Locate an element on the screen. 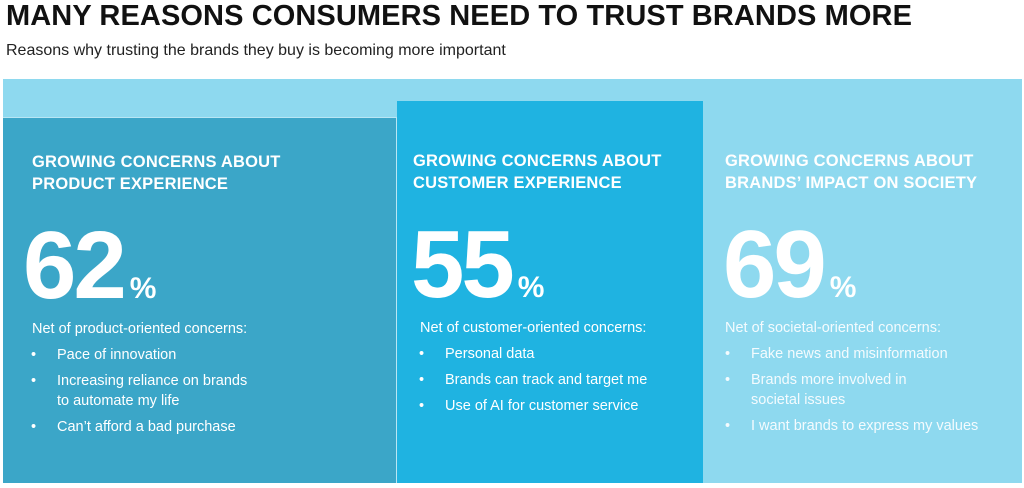 This screenshot has height=488, width=1024. list-item-text: to automate my life is located at coordinates (118, 401).